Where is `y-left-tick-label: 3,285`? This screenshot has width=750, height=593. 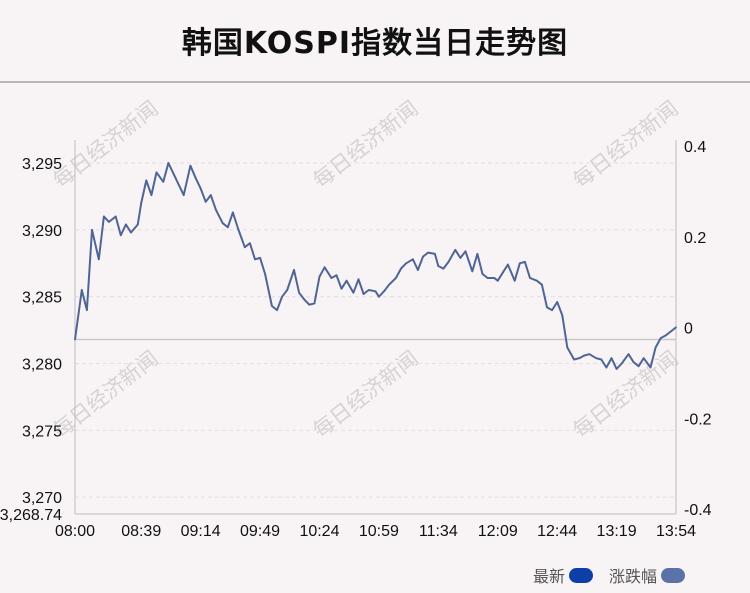
y-left-tick-label: 3,285 is located at coordinates (42, 298).